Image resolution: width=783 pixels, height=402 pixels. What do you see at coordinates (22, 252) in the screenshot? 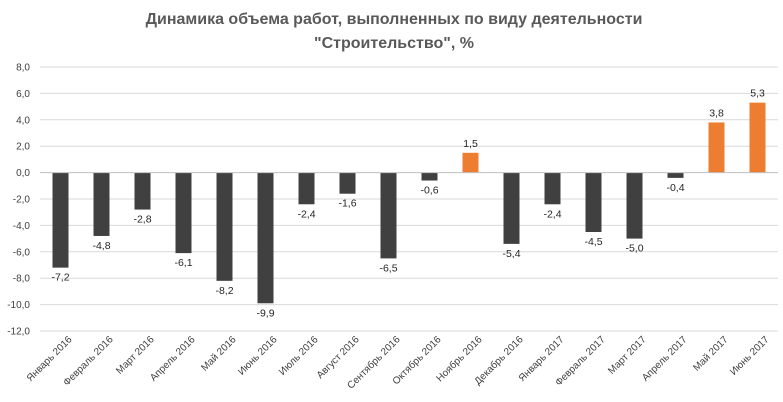
I see `y-tick-label: -6,0` at bounding box center [22, 252].